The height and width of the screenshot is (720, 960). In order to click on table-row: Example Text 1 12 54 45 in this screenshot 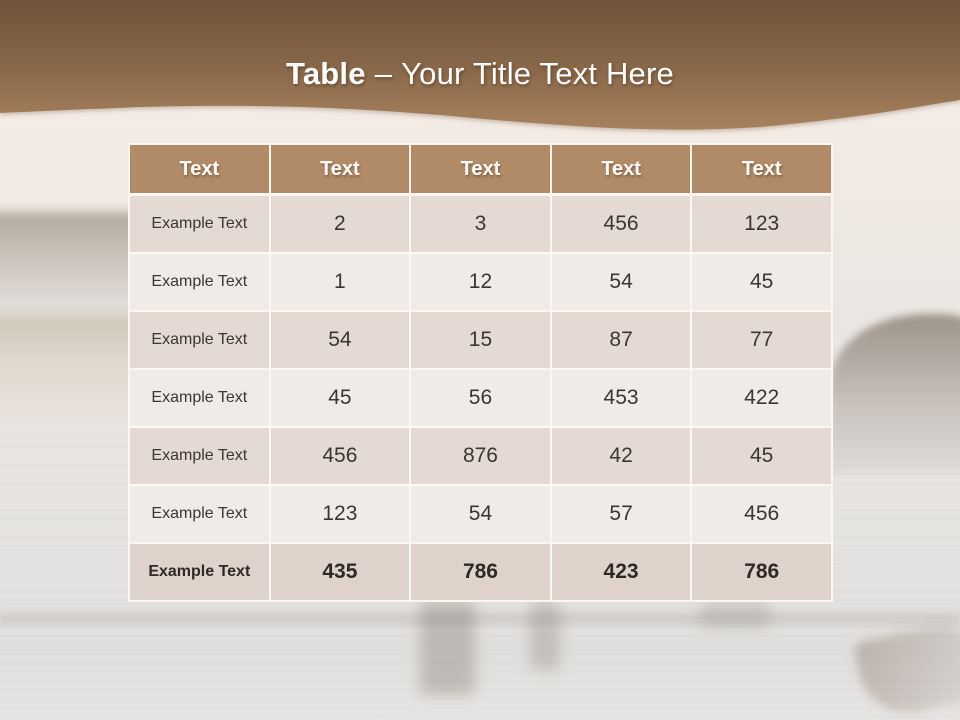, I will do `click(480, 282)`.